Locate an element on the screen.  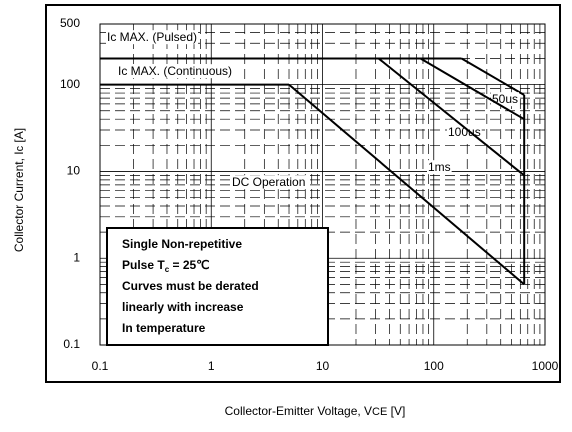
note-subscript: c is located at coordinates (167, 269).